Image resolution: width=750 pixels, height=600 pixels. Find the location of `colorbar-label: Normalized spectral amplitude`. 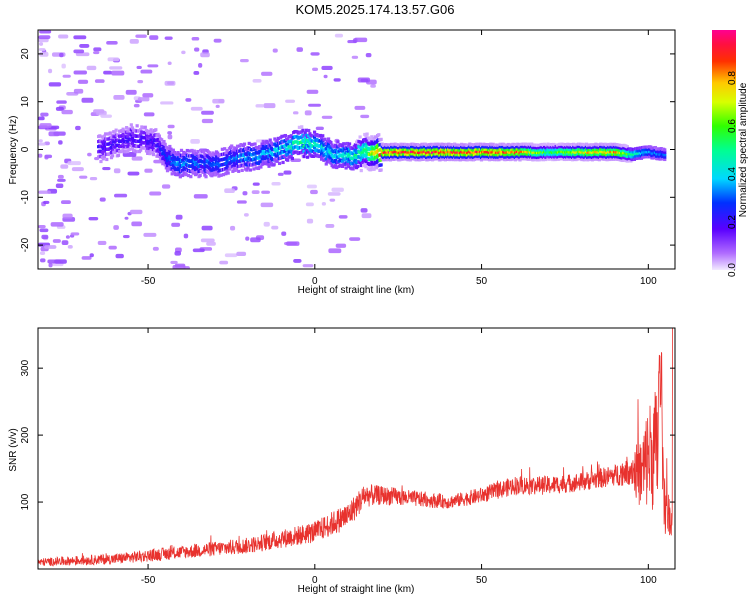

colorbar-label: Normalized spectral amplitude is located at coordinates (743, 149).